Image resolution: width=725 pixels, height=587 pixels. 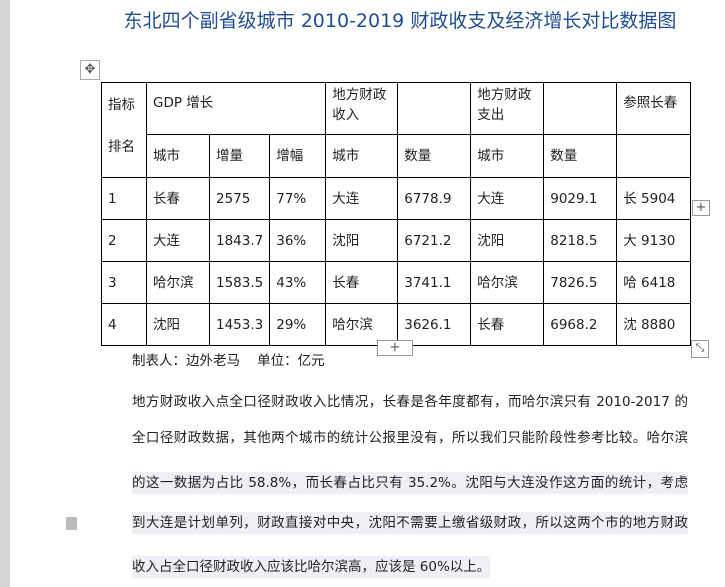 What do you see at coordinates (121, 105) in the screenshot?
I see `header-text: 指标` at bounding box center [121, 105].